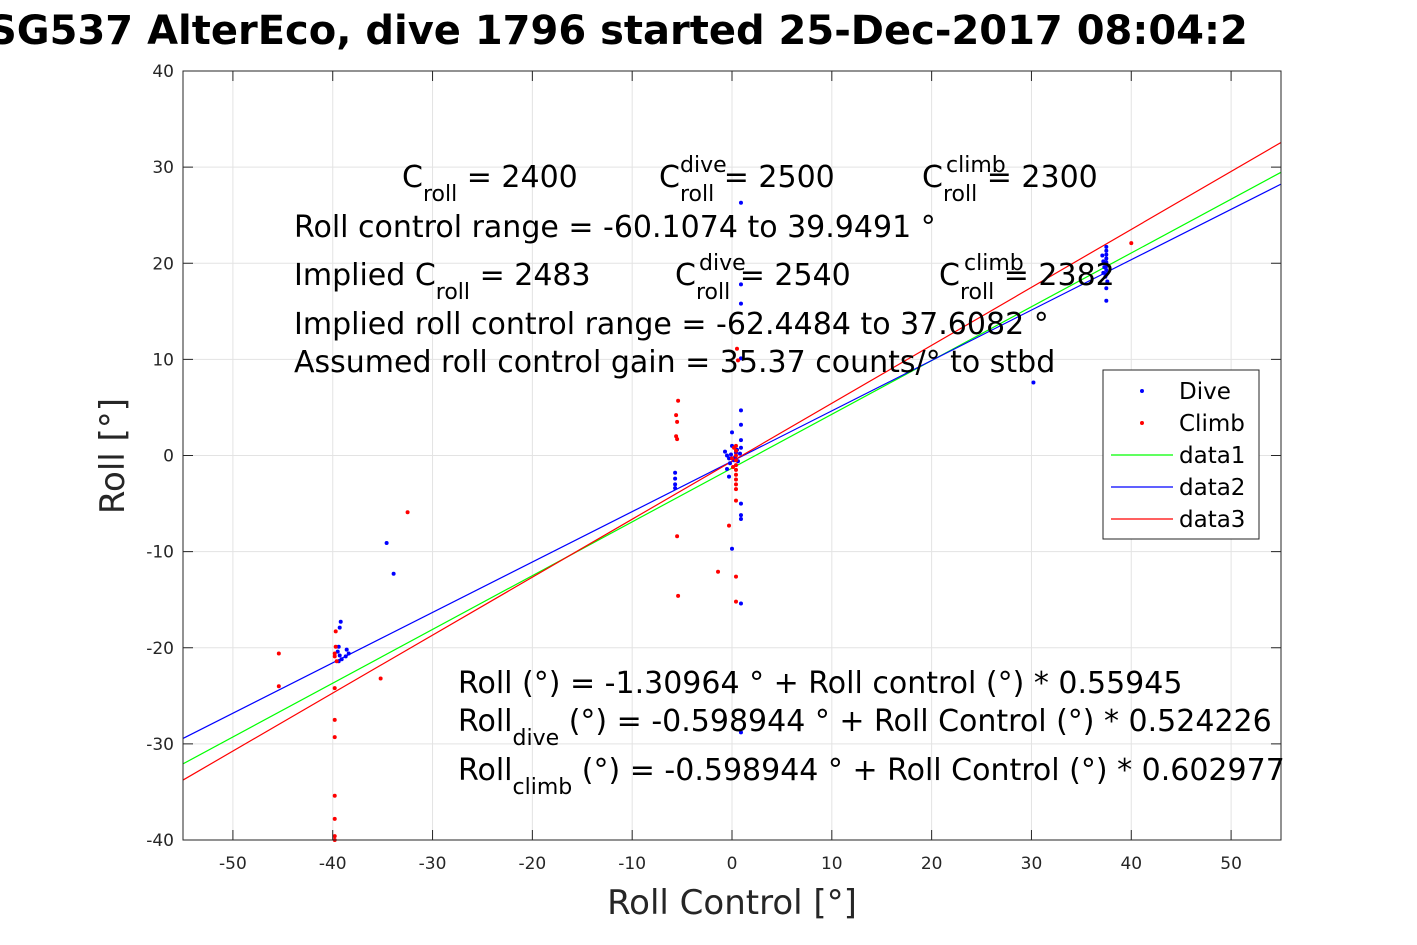 The width and height of the screenshot is (1417, 945). I want to click on annotation-implied-c-dive-sup: dive, so click(722, 263).